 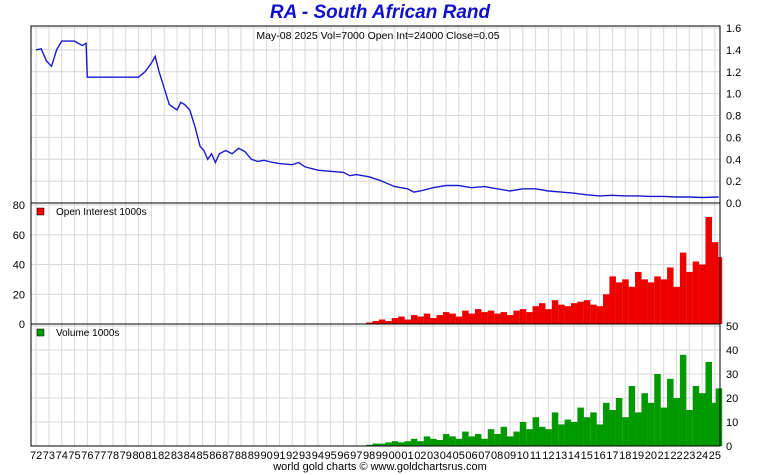 I want to click on y-tick-label: 20, so click(x=19, y=295).